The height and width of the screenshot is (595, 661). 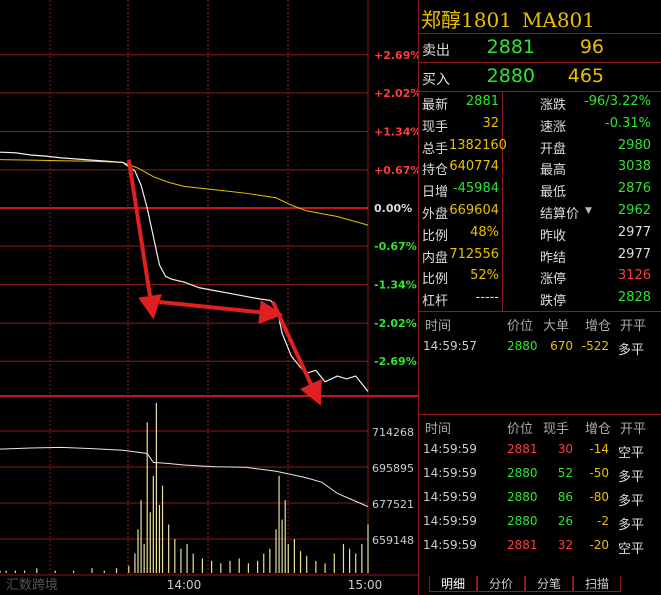 I want to click on stat-value-left: 669604, so click(x=474, y=210).